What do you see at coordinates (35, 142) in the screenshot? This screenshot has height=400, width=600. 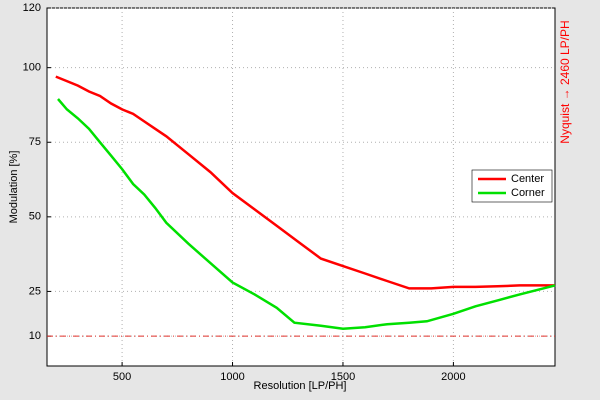 I see `y-tick-label: 75` at bounding box center [35, 142].